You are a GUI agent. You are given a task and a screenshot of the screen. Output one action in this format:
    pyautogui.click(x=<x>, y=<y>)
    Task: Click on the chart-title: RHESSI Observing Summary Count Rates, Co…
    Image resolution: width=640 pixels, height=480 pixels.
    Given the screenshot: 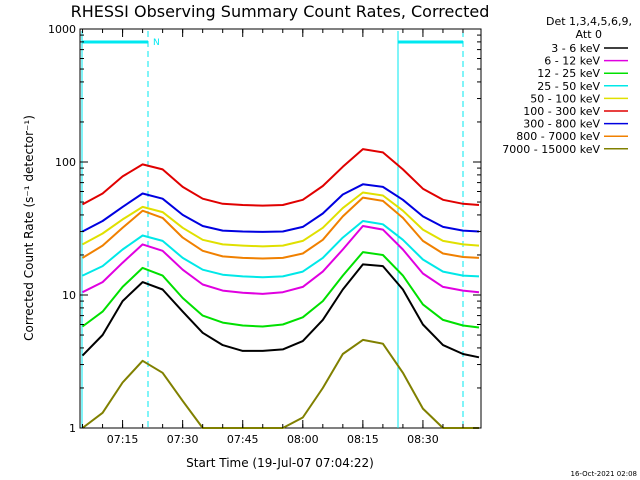 What is the action you would take?
    pyautogui.click(x=280, y=11)
    